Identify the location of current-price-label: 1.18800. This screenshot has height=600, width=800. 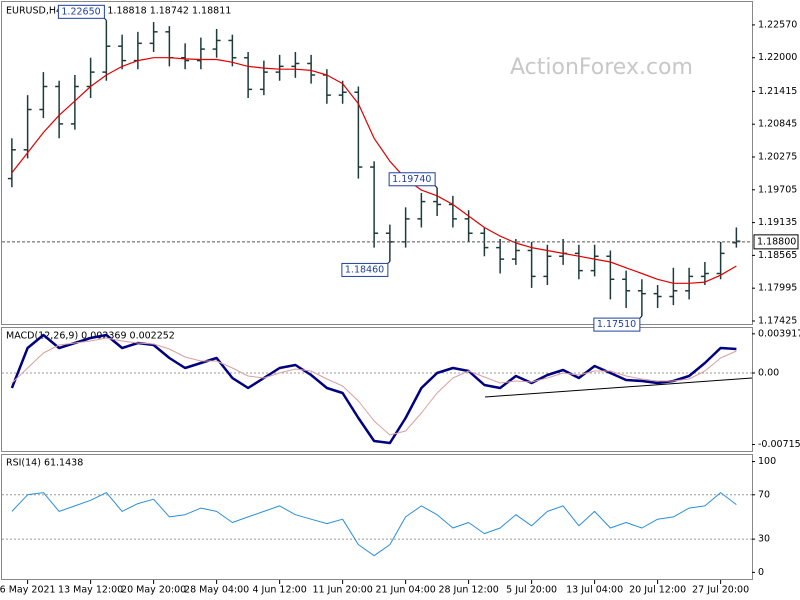
(776, 241).